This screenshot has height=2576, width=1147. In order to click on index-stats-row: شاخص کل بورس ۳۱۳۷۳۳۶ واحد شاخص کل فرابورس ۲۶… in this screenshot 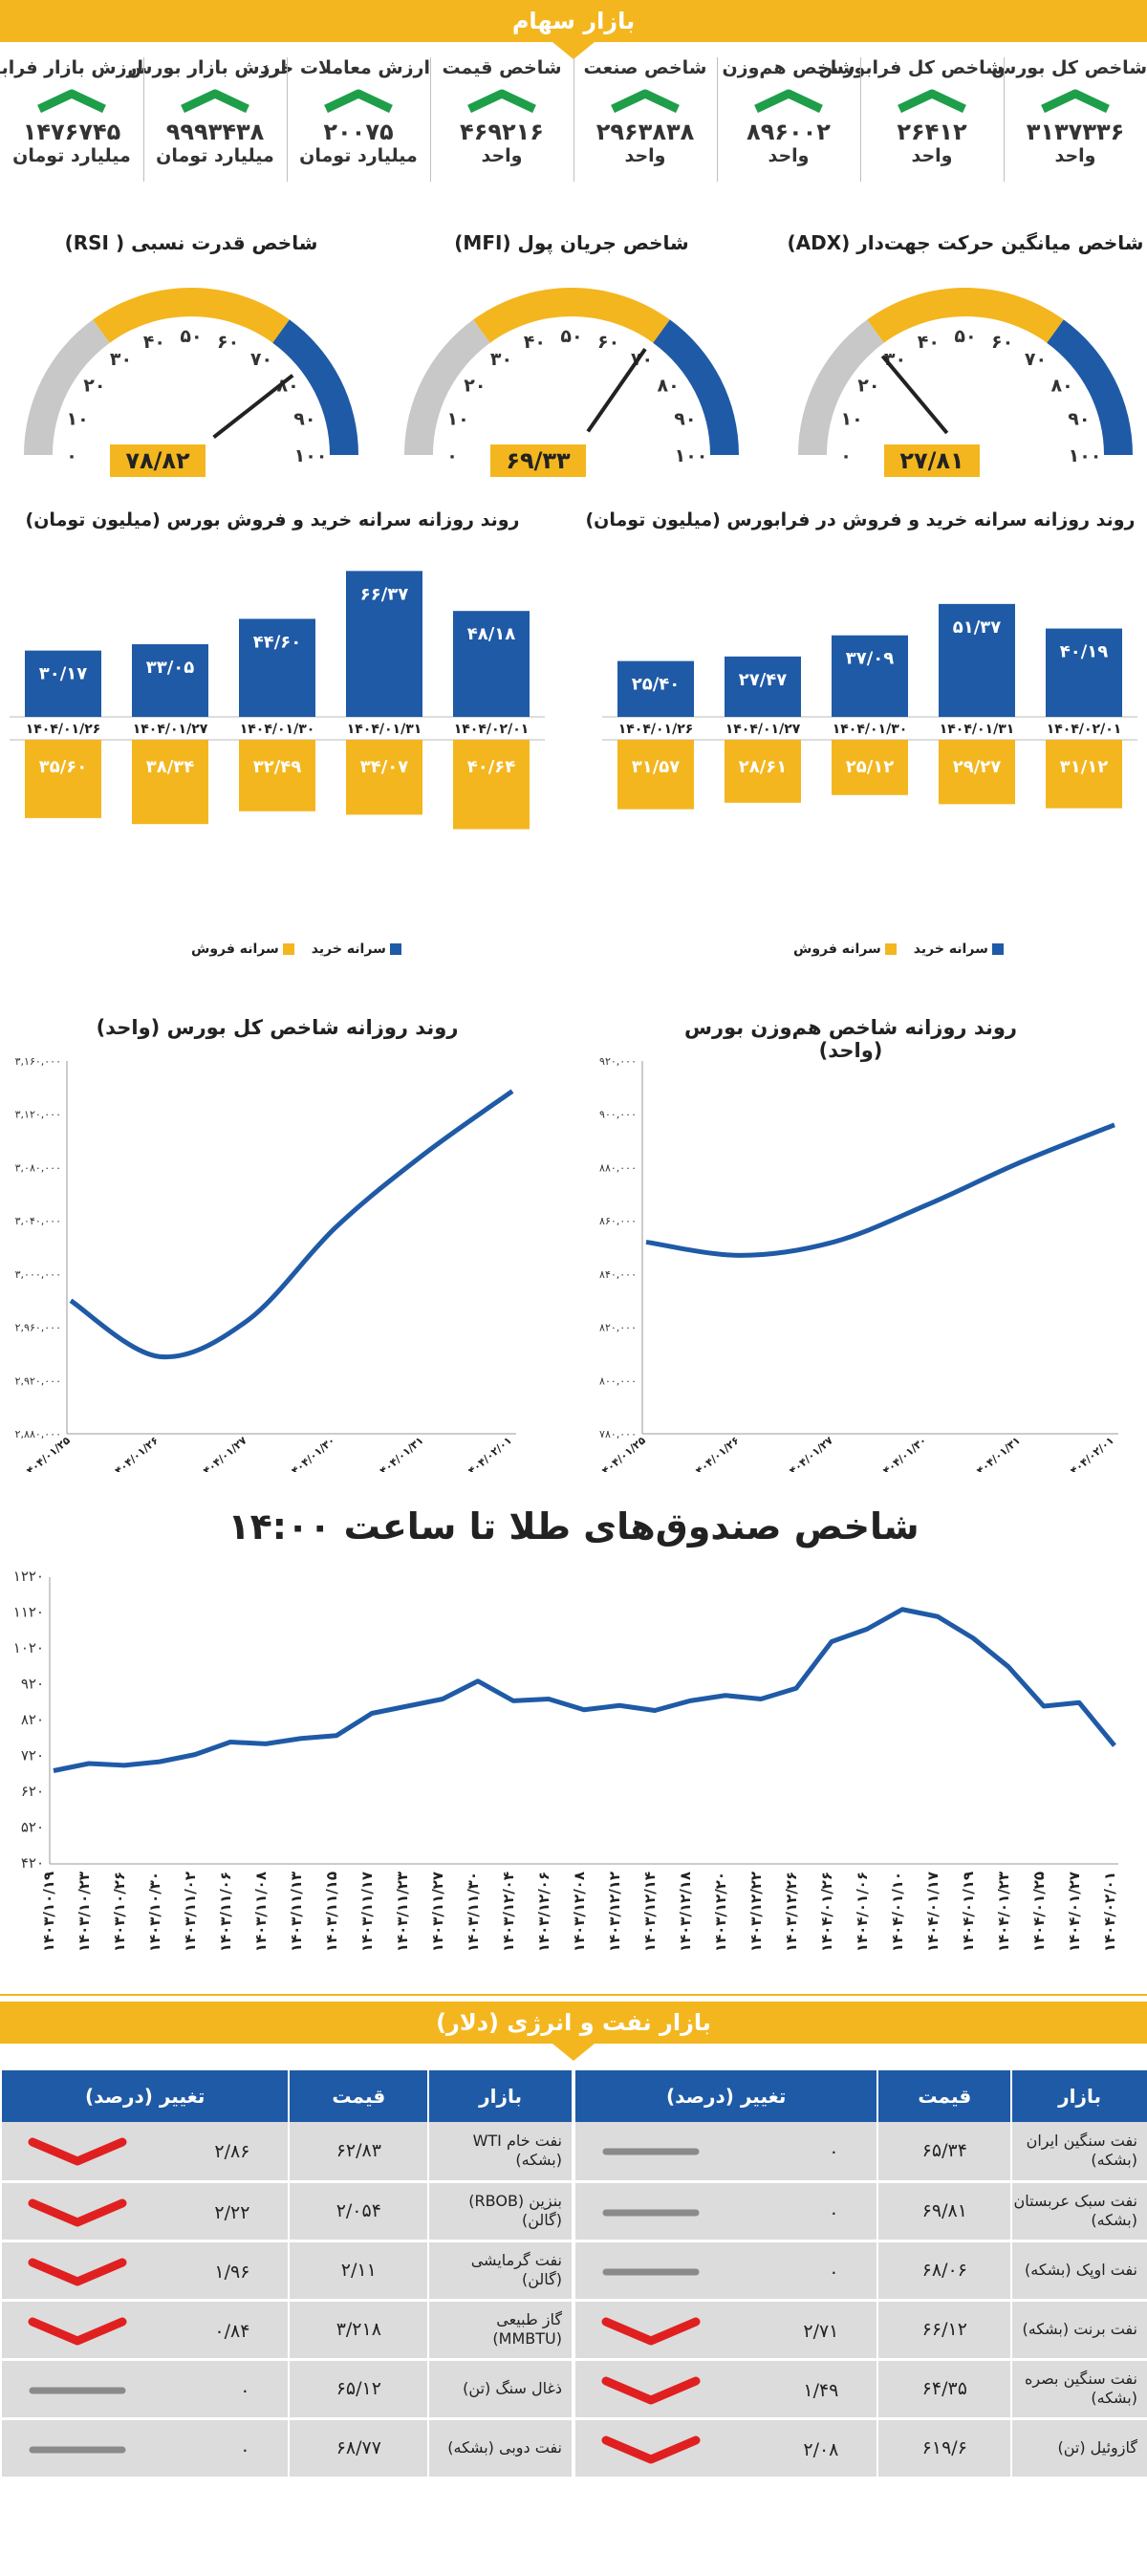, I will do `click(573, 124)`.